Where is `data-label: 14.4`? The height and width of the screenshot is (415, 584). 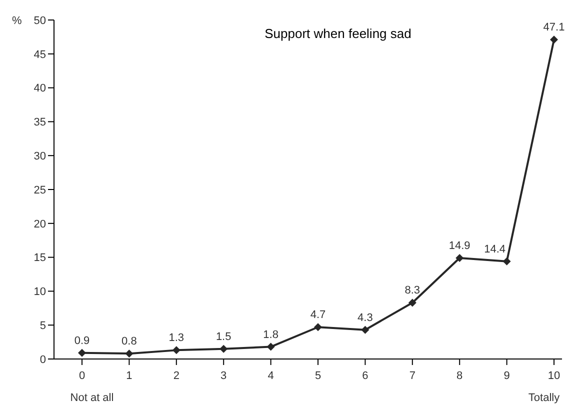
data-label: 14.4 is located at coordinates (495, 249).